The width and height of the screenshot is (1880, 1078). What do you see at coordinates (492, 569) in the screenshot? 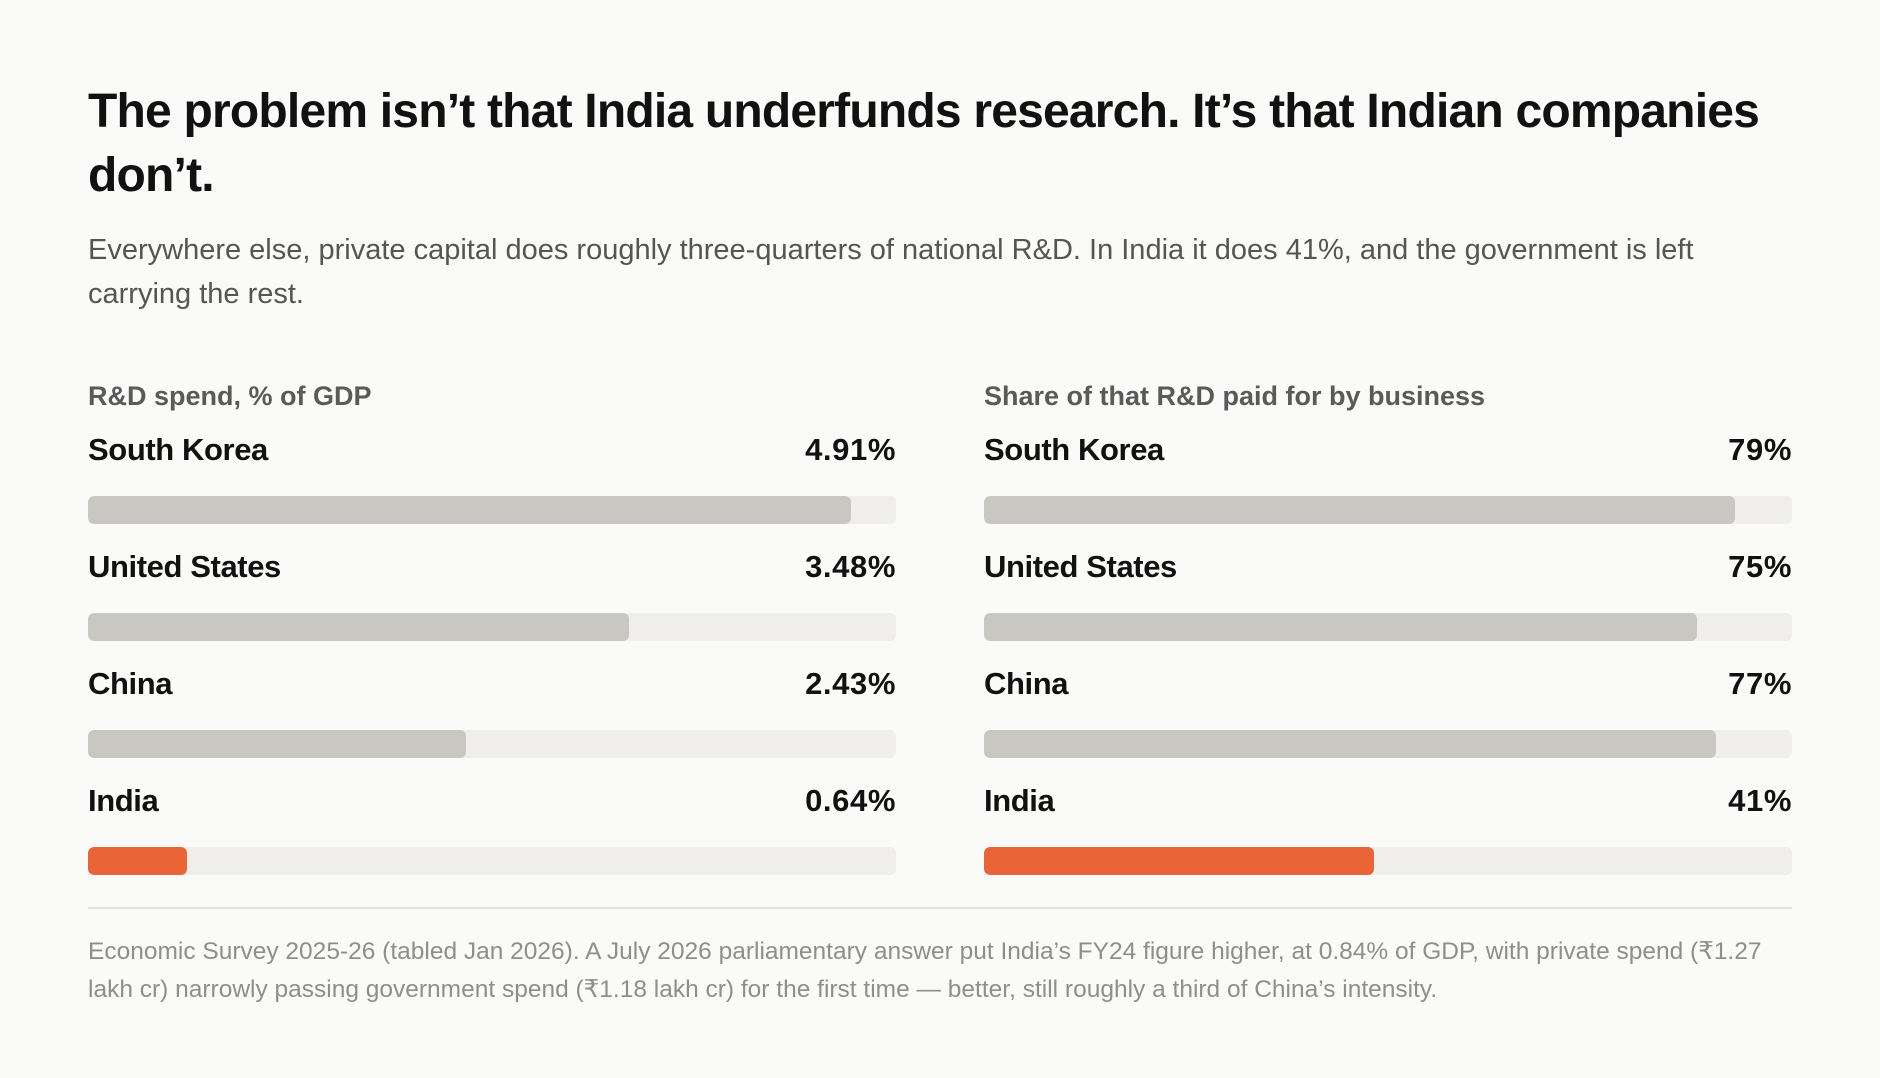
I see `bar-row-header: United States 3.48%` at bounding box center [492, 569].